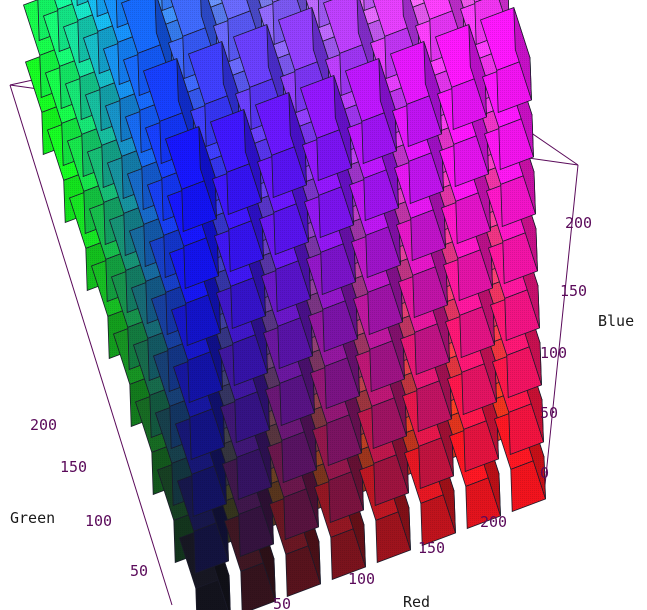  Describe the element at coordinates (493, 522) in the screenshot. I see `red-tick: 200` at that location.